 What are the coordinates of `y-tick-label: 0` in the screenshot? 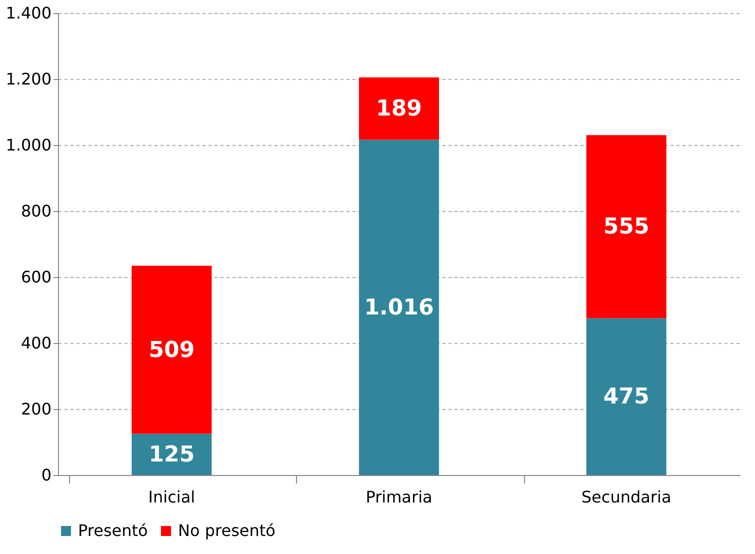 It's located at (46, 475).